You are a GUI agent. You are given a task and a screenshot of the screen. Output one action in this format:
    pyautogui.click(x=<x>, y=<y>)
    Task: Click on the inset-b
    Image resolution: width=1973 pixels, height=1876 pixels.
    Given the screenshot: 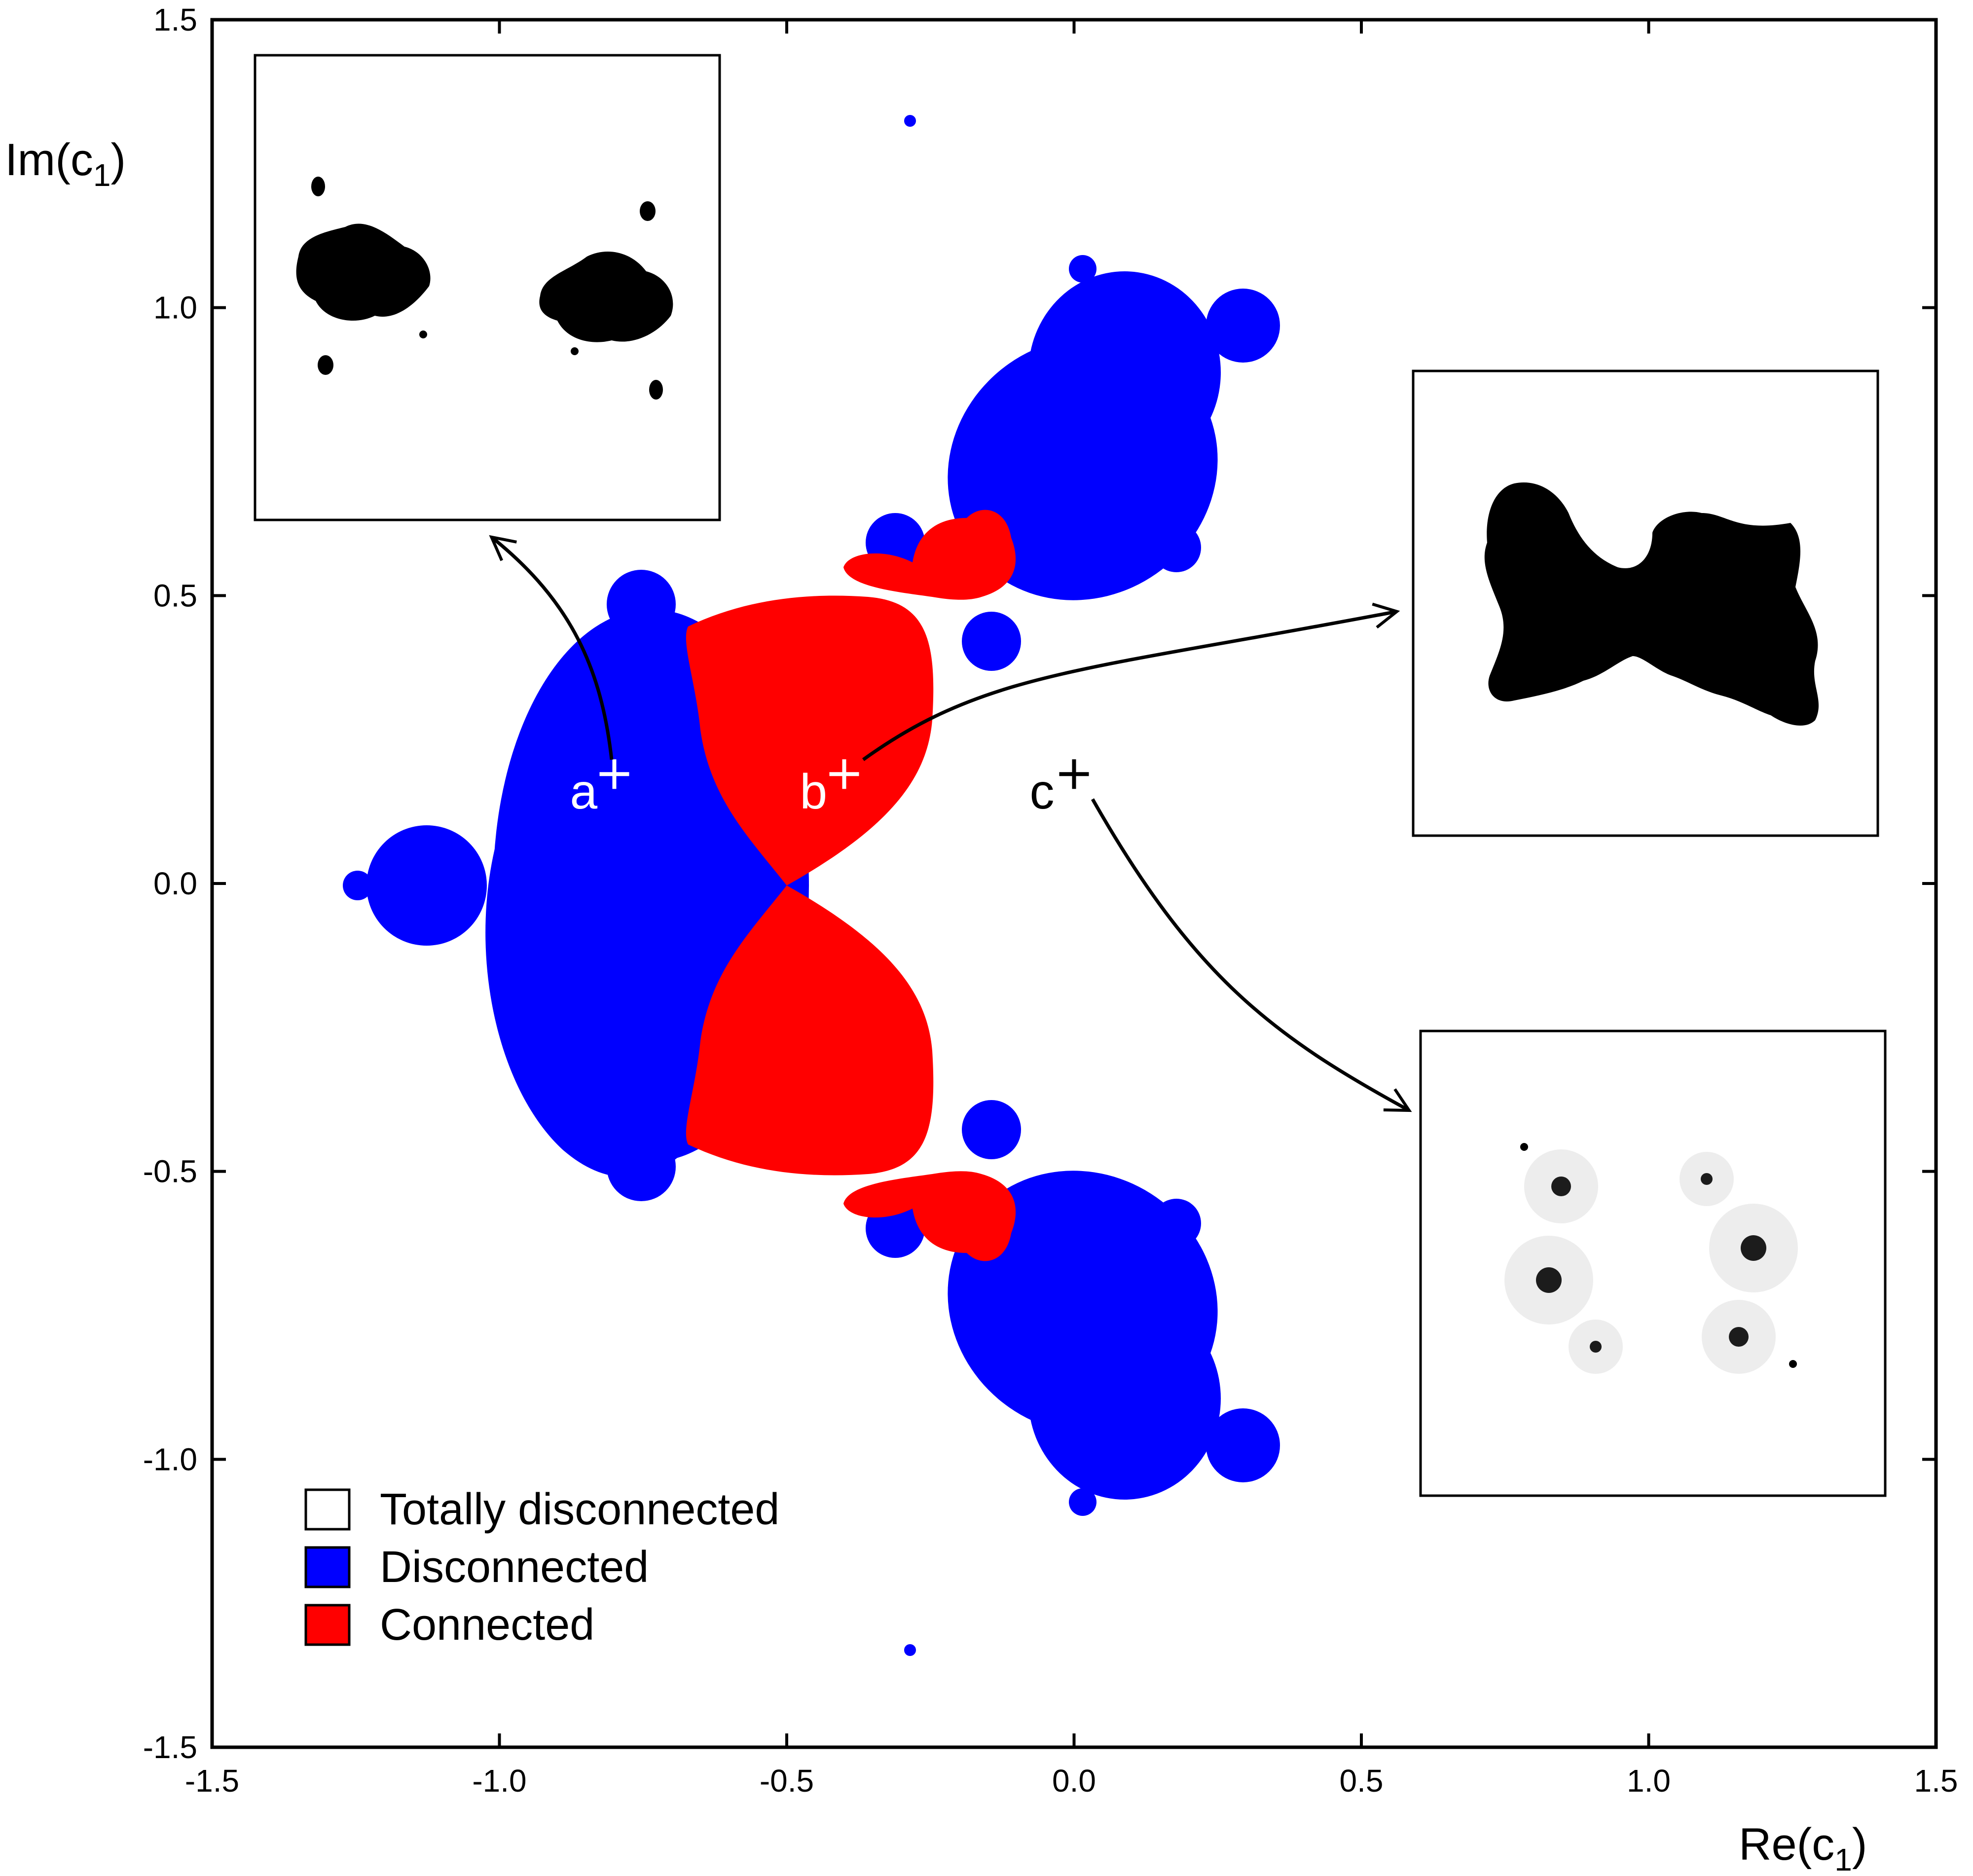 What is the action you would take?
    pyautogui.click(x=1646, y=603)
    